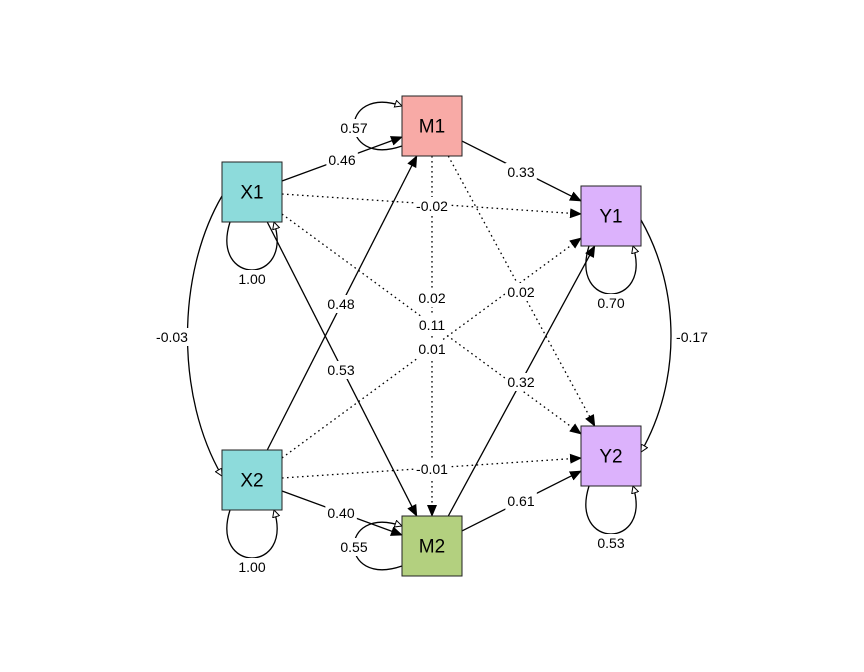  I want to click on node-label-y2: Y2, so click(610, 457).